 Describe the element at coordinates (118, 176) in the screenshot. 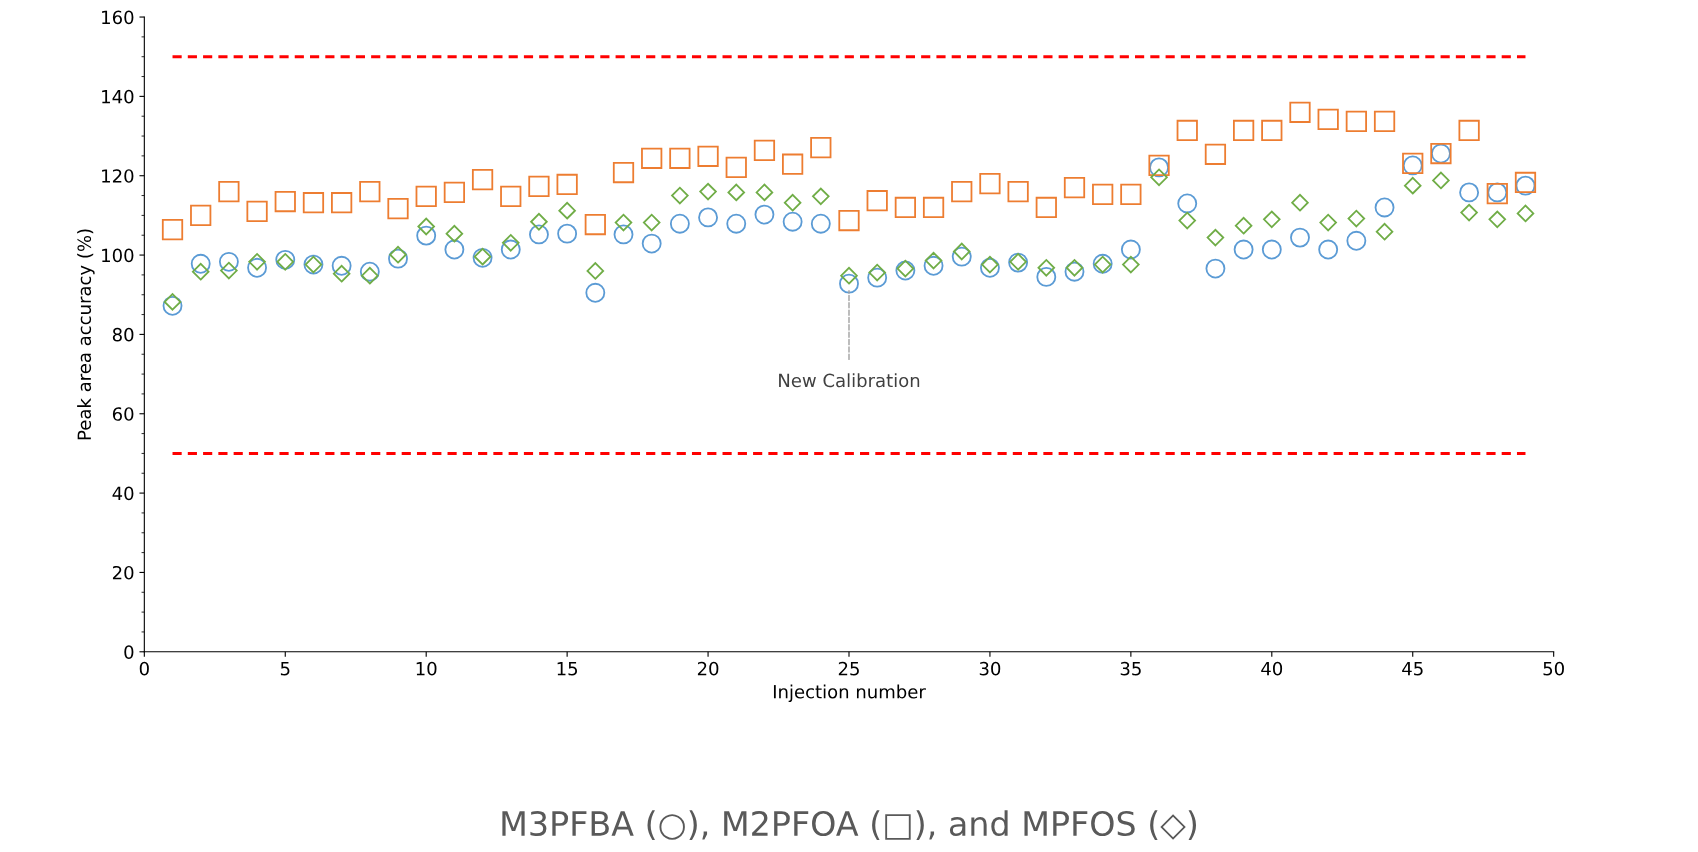

I see `y-tick-label: 120` at that location.